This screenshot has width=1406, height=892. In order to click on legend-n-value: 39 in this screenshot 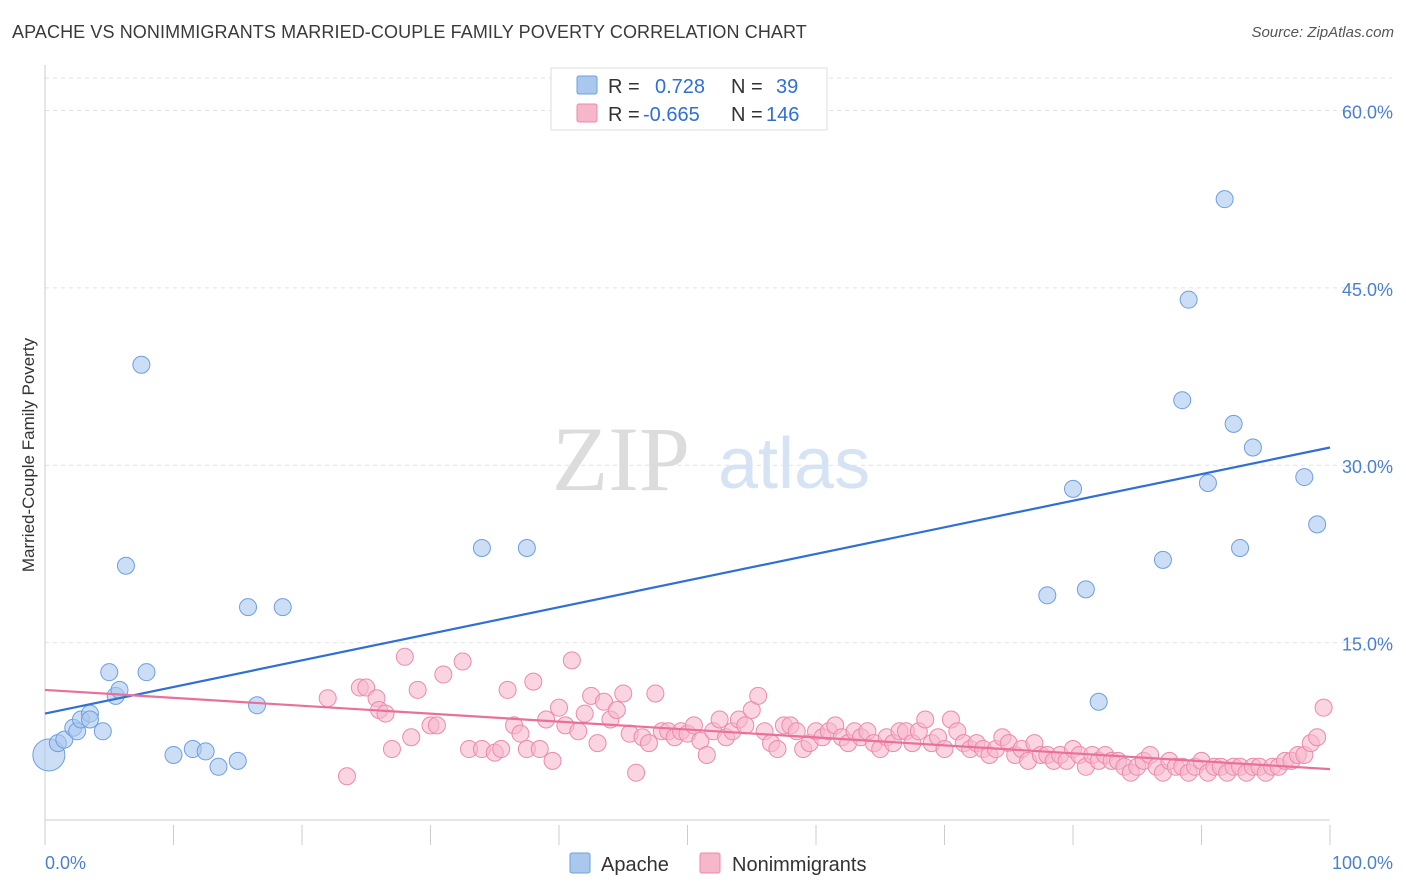, I will do `click(787, 87)`.